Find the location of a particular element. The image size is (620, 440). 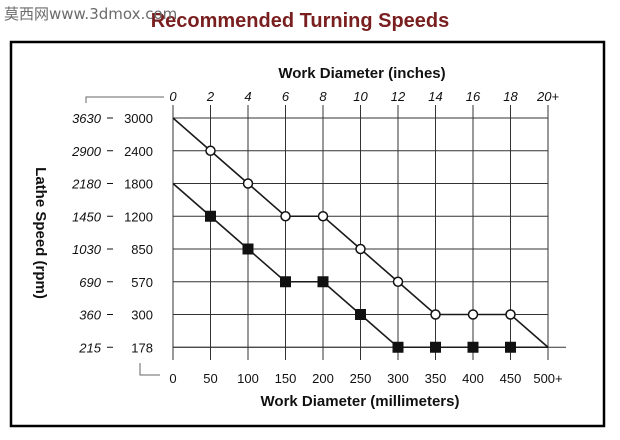

y-tick-label: 1200 is located at coordinates (138, 216).